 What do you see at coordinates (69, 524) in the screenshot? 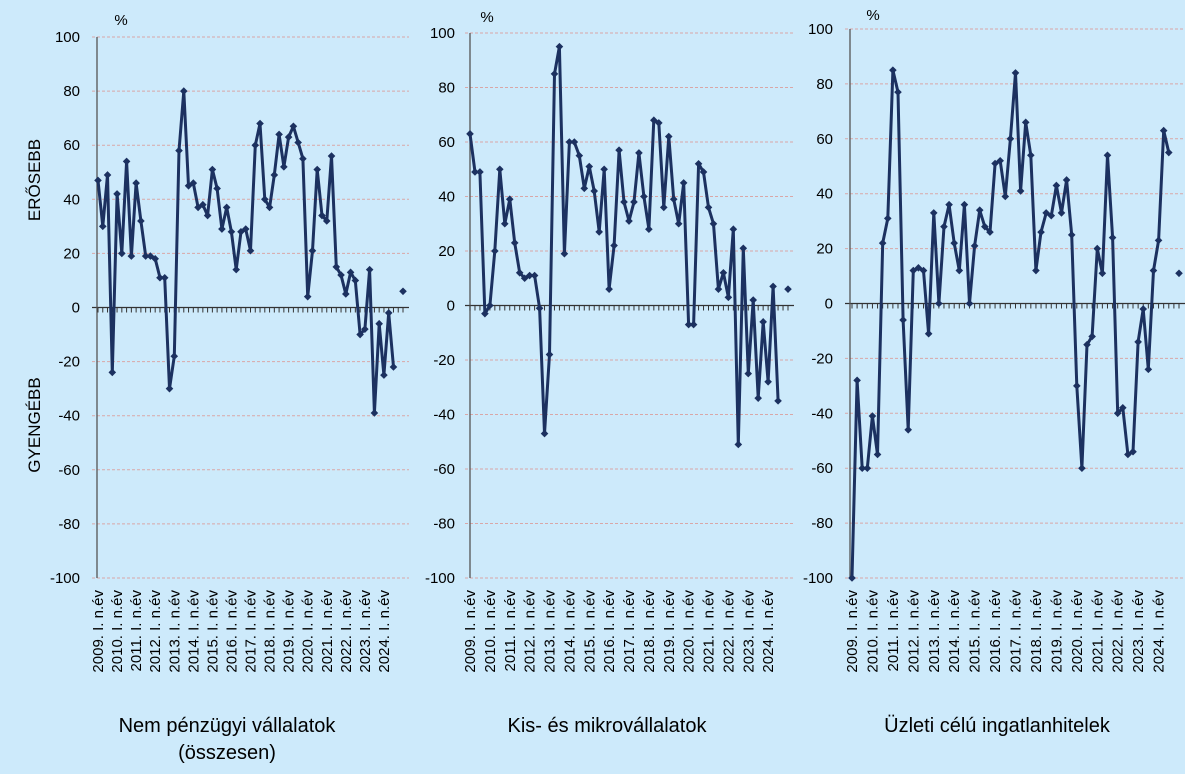
I see `y-tick-label: -80` at bounding box center [69, 524].